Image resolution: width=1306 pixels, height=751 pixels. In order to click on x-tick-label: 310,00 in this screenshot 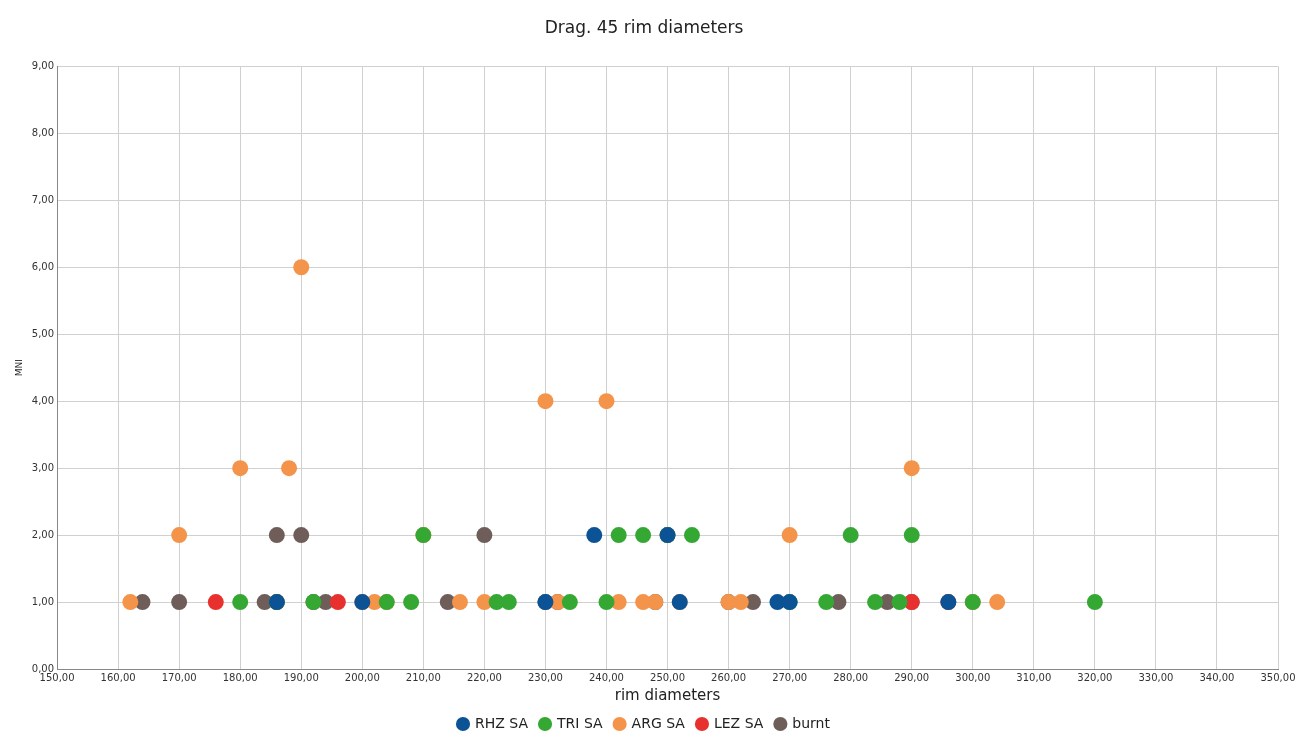, I will do `click(1034, 677)`.